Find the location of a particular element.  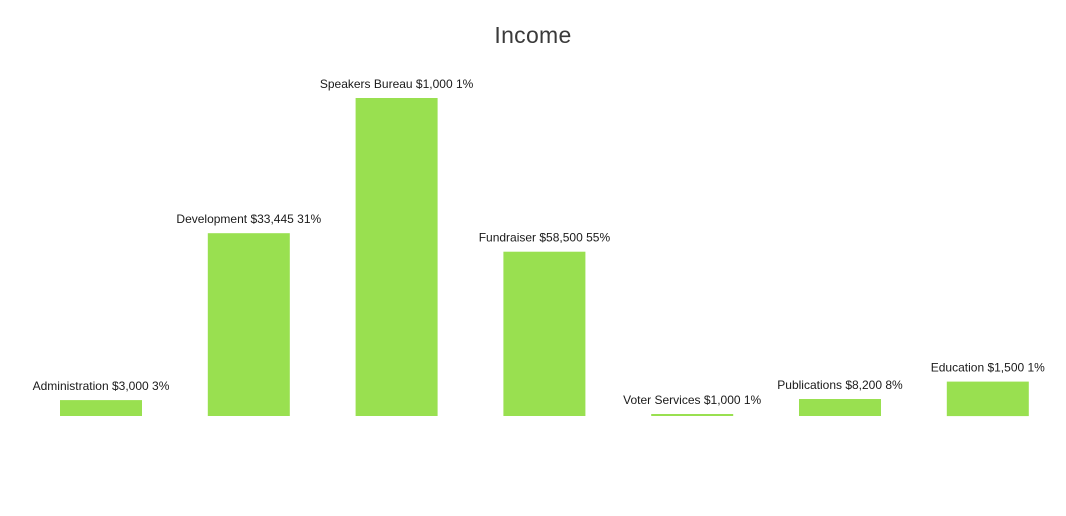

bar-development is located at coordinates (248, 324).